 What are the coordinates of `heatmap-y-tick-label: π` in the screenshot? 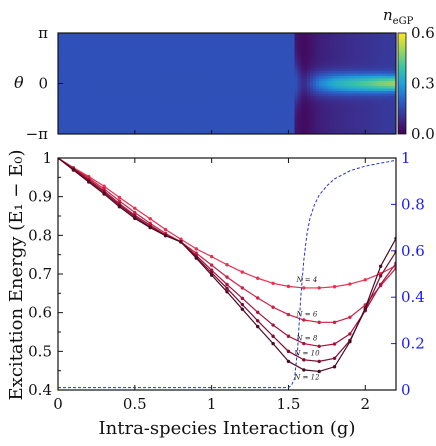 It's located at (43, 33).